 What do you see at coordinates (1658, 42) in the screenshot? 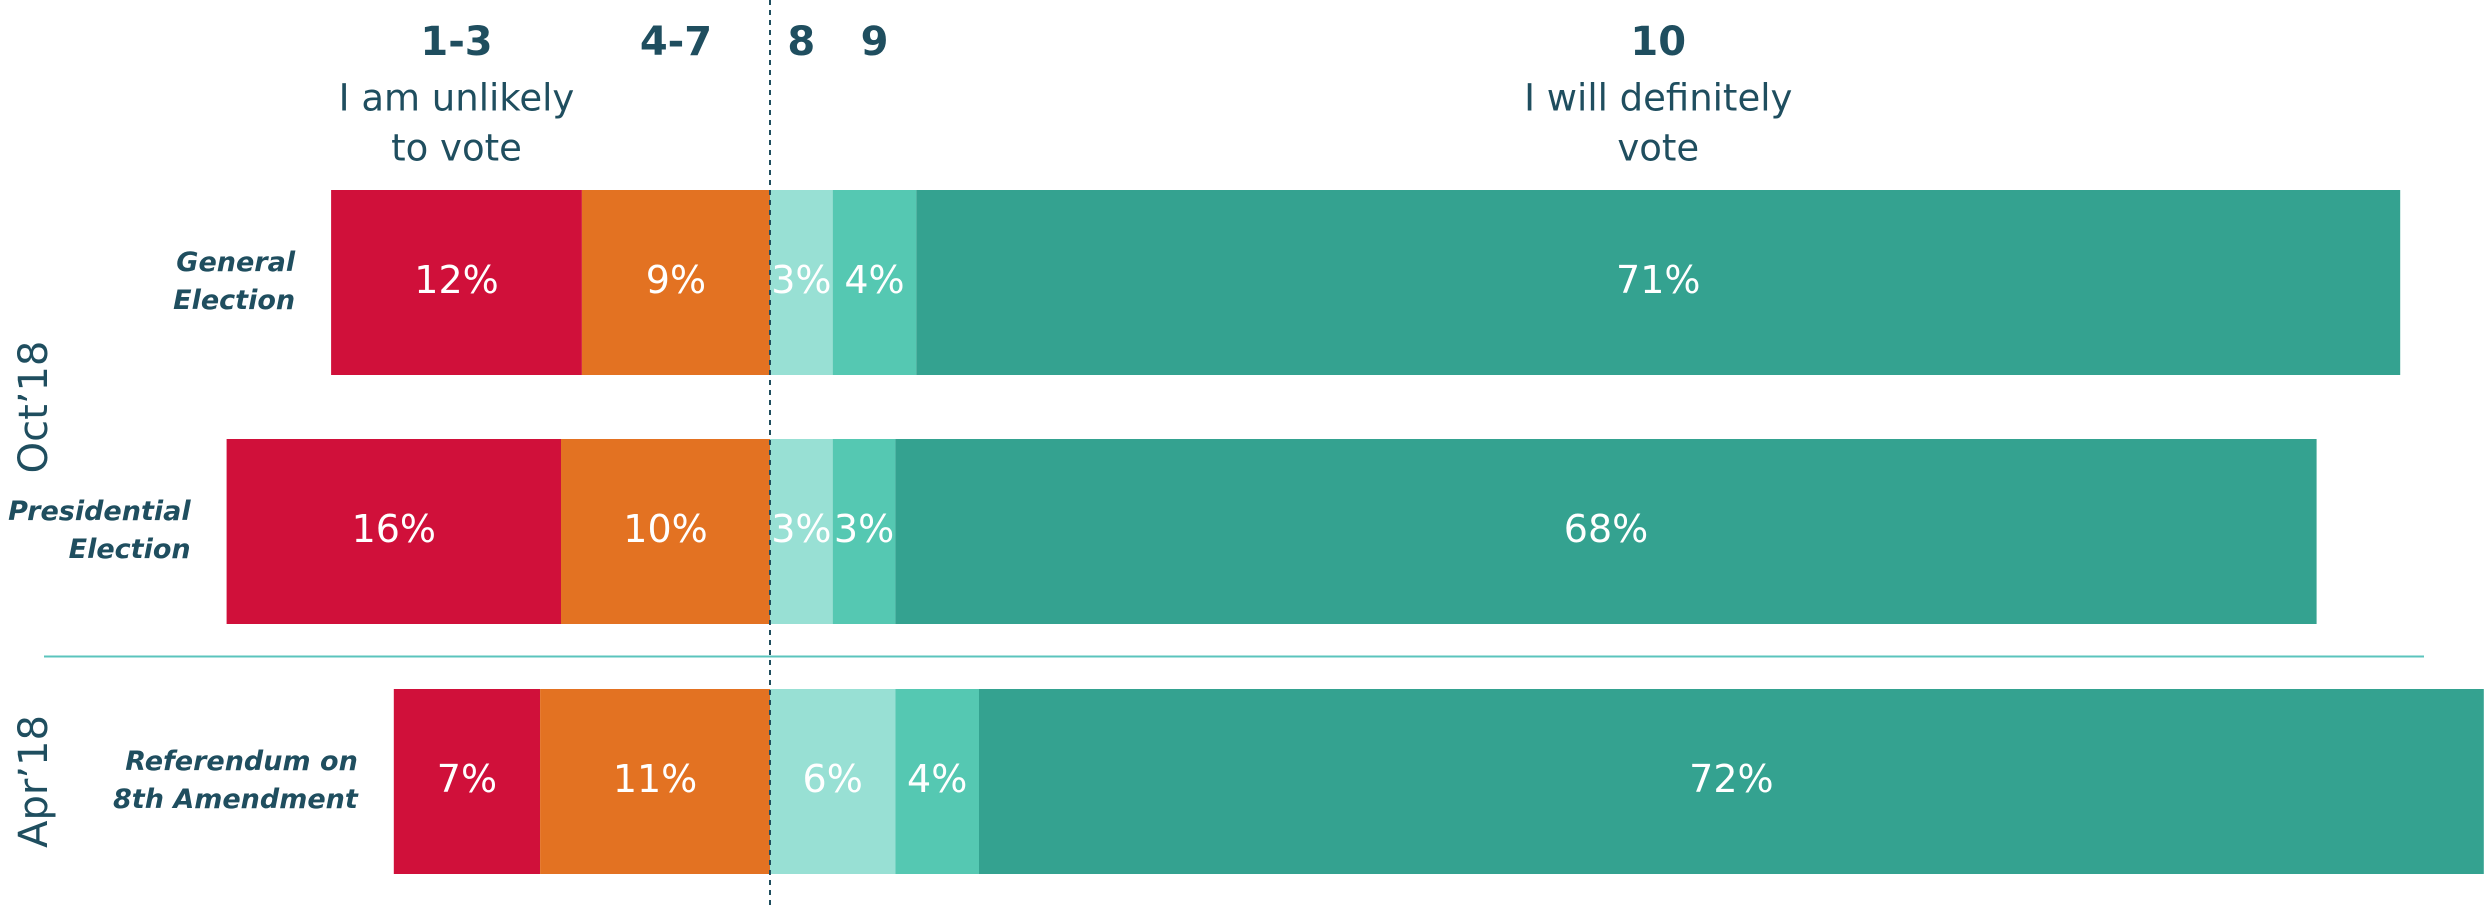
I see `column-header: 10` at bounding box center [1658, 42].